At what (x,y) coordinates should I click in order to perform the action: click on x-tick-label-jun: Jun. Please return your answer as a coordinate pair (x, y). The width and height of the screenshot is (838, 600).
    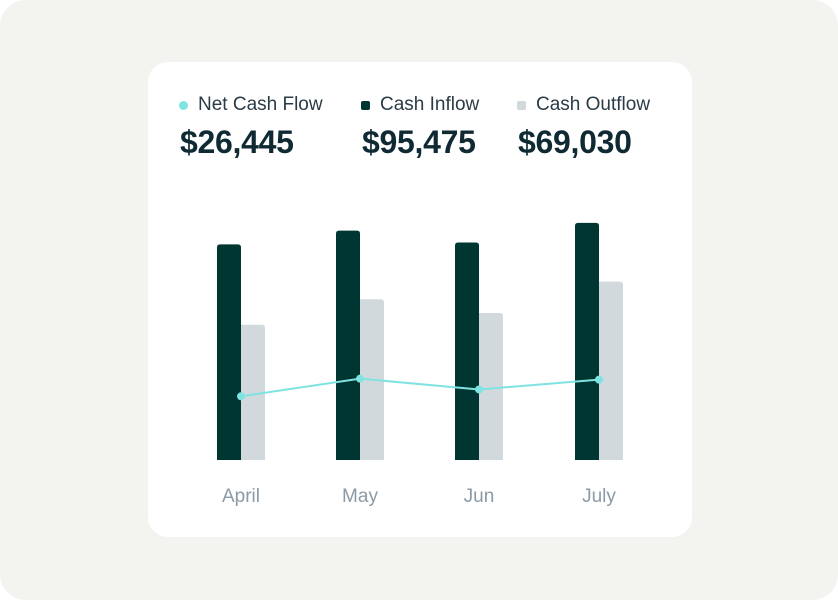
    Looking at the image, I should click on (479, 496).